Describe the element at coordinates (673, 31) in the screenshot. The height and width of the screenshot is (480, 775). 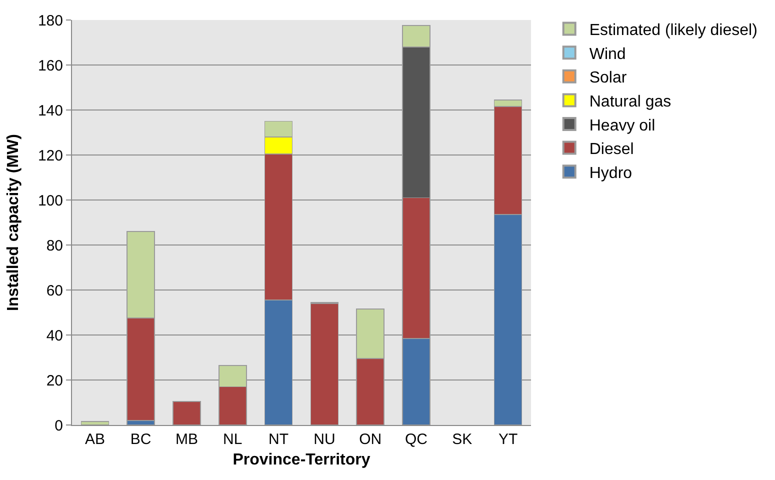
I see `legend-label: Estimated (likely diesel)` at that location.